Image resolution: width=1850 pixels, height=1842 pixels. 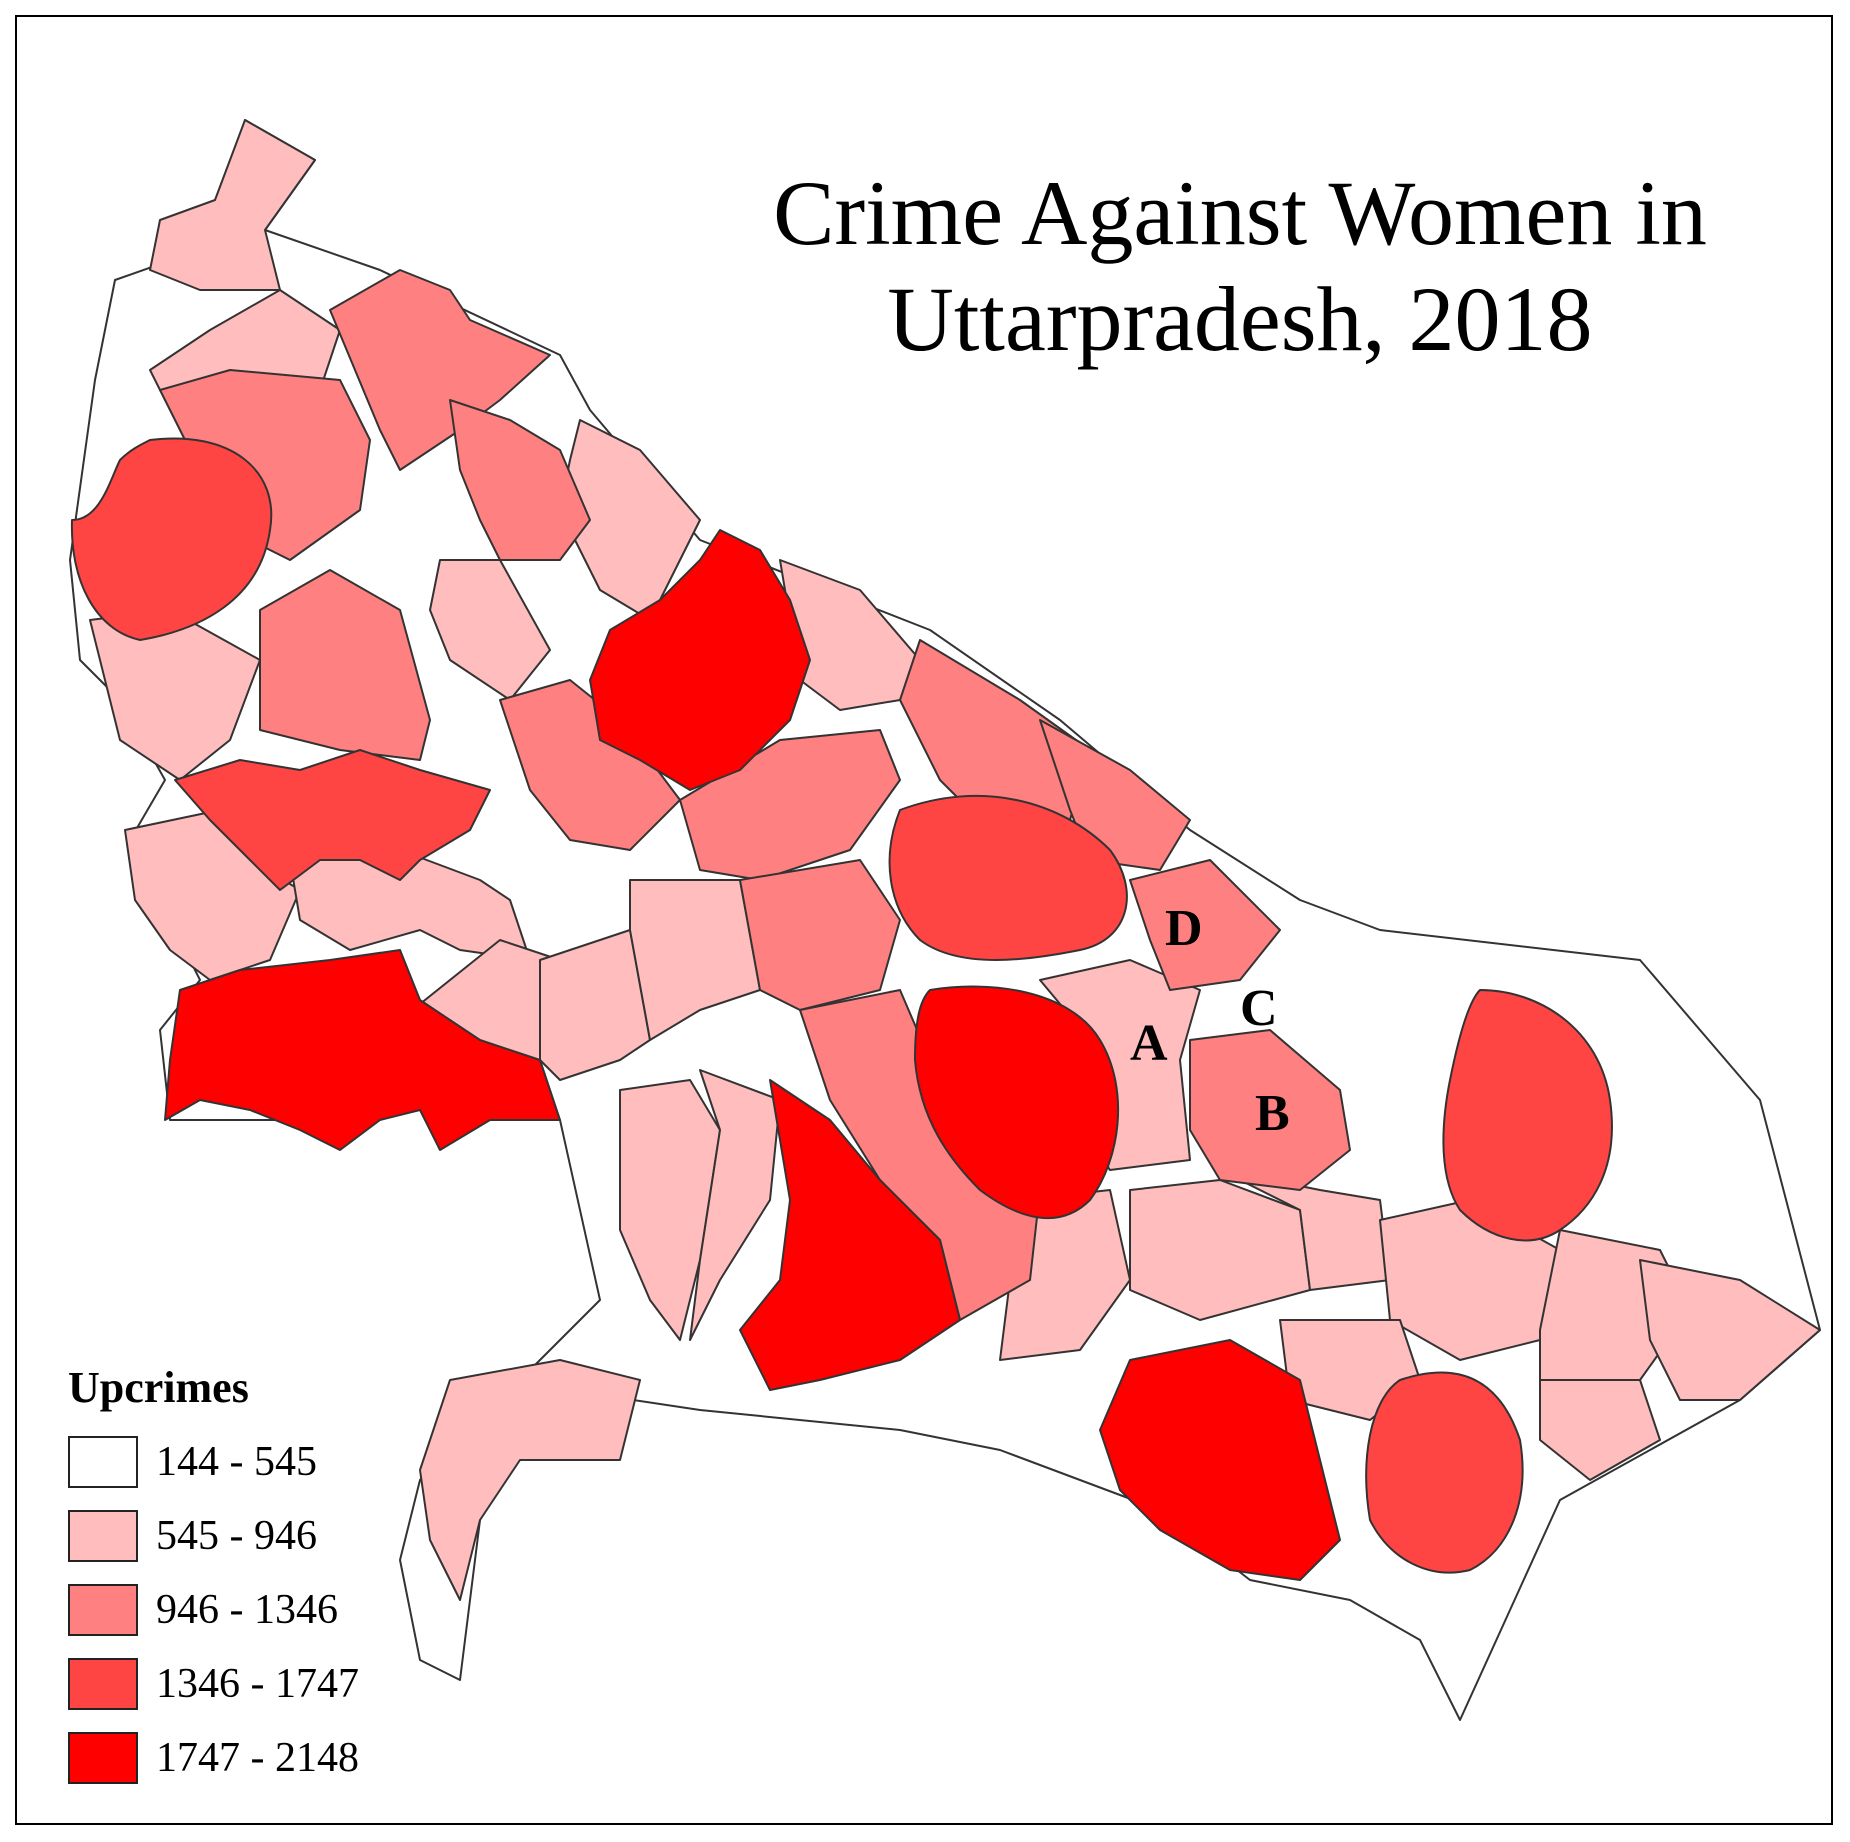 What do you see at coordinates (1527, 1115) in the screenshot?
I see `district-gorakhpur` at bounding box center [1527, 1115].